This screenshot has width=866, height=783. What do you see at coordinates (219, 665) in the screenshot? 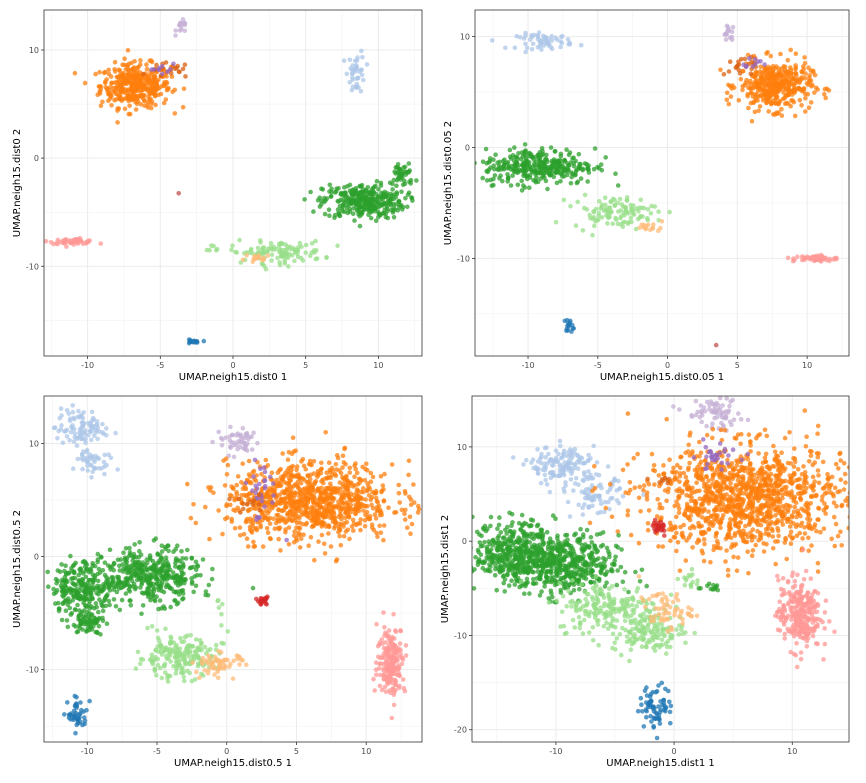
I see `cluster-light_orange` at bounding box center [219, 665].